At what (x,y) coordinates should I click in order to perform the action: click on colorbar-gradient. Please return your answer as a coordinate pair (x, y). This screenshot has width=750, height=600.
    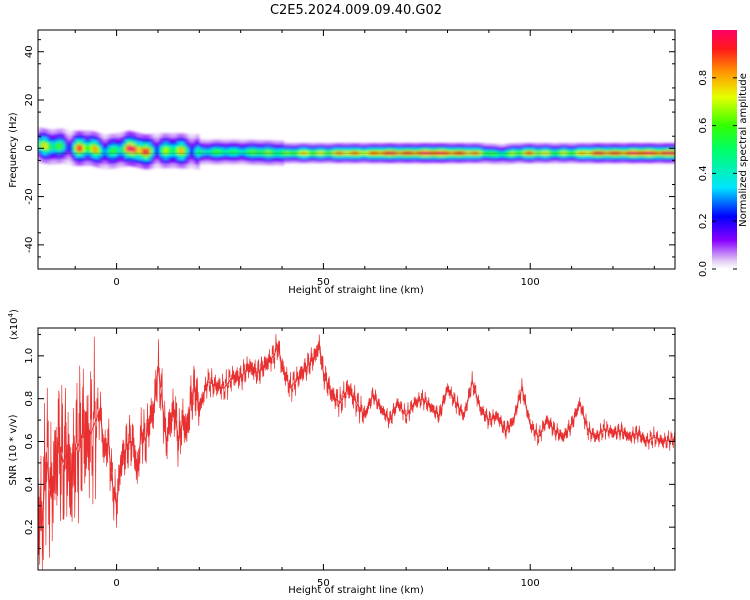
    Looking at the image, I should click on (724, 149).